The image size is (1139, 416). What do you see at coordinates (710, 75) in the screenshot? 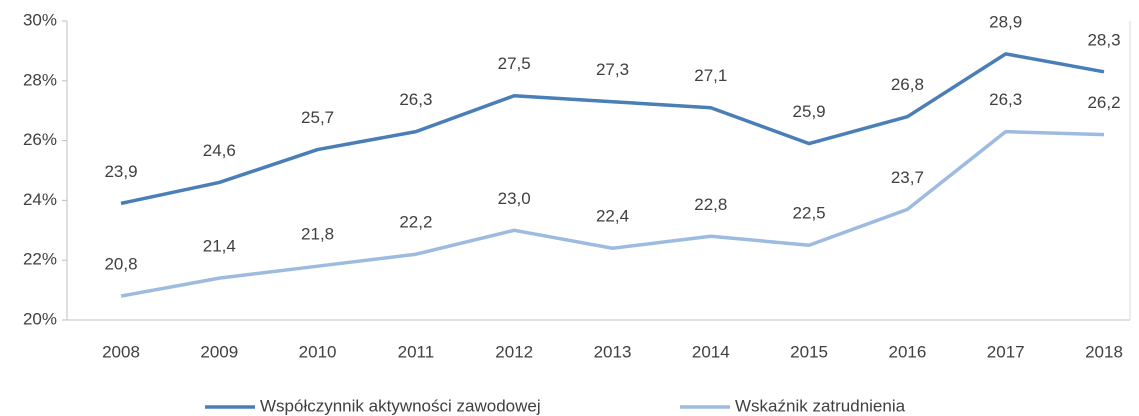
I see `data-label: 27,1` at bounding box center [710, 75].